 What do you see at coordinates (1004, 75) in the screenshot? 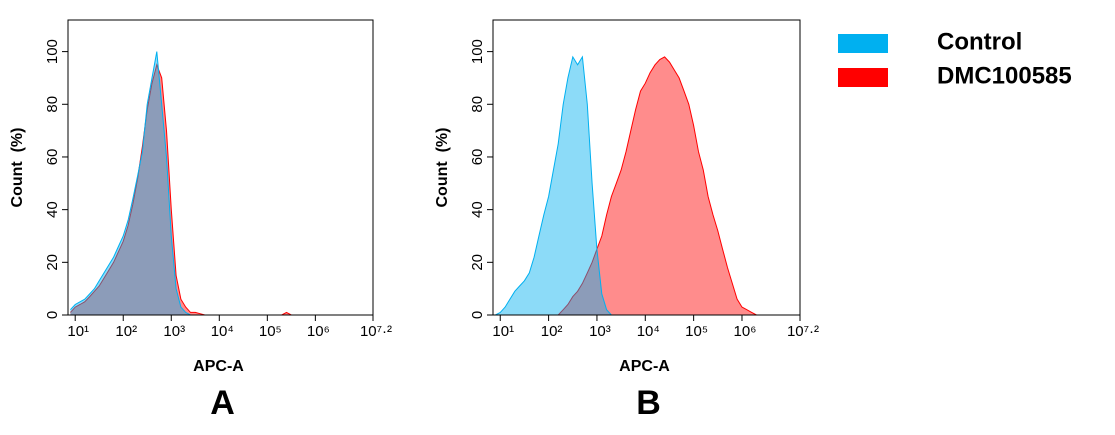
I see `legend-label: DMC100585` at bounding box center [1004, 75].